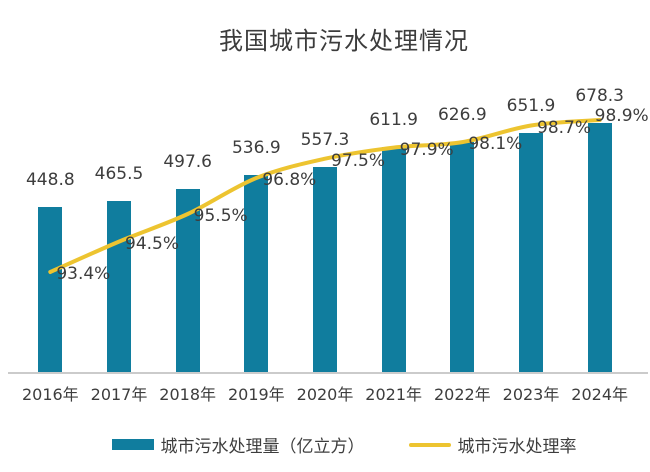 This screenshot has height=472, width=650. What do you see at coordinates (220, 215) in the screenshot?
I see `line-value-label: 95.5%` at bounding box center [220, 215].